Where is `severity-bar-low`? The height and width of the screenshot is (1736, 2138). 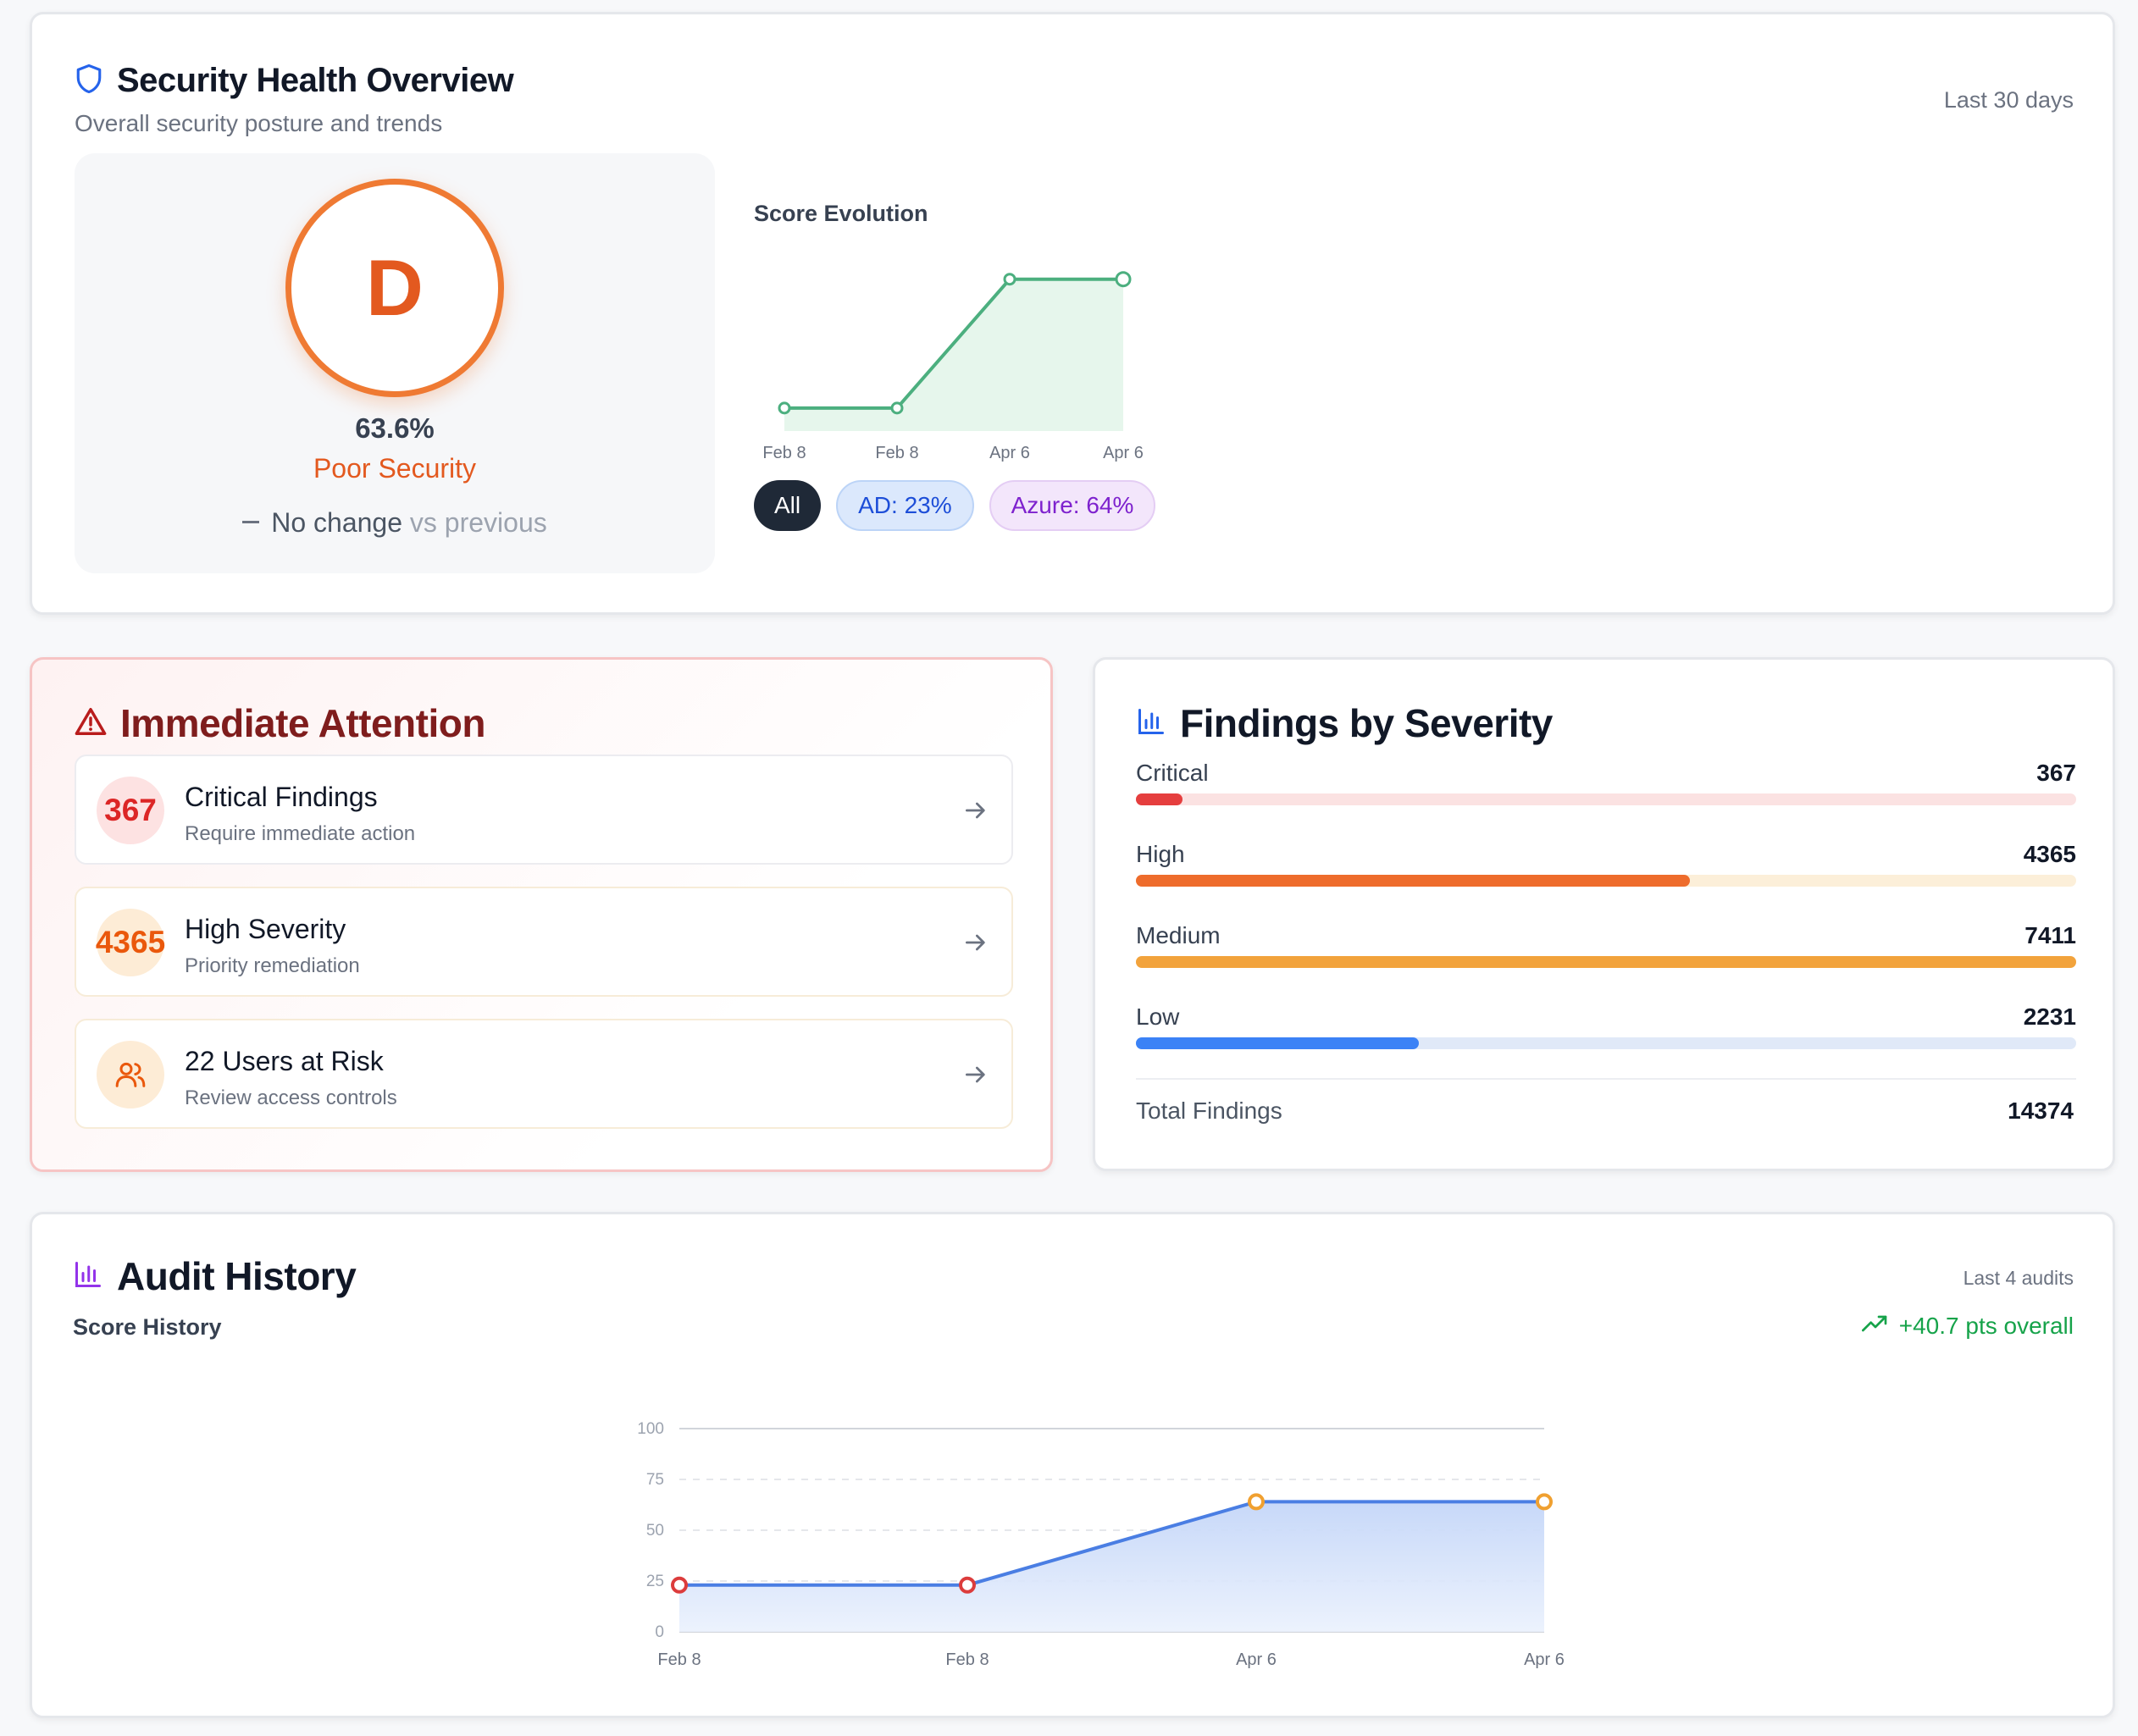
severity-bar-low is located at coordinates (1278, 1043).